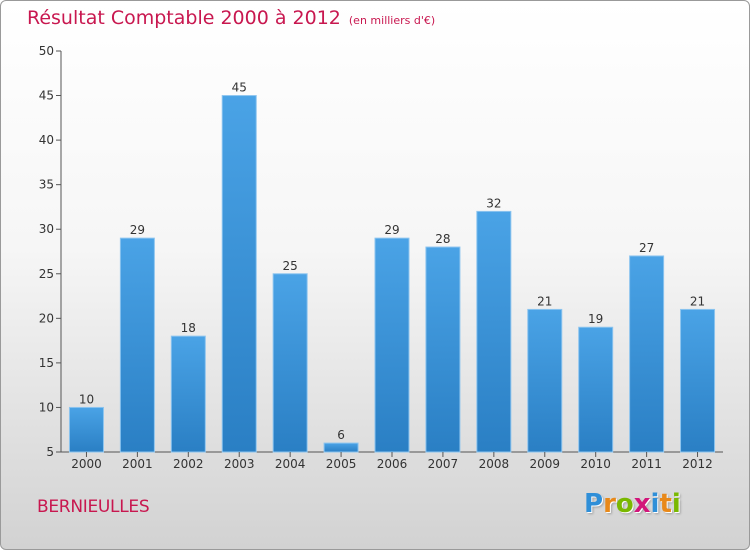 The height and width of the screenshot is (550, 750). What do you see at coordinates (46, 185) in the screenshot?
I see `y-tick-label: 35` at bounding box center [46, 185].